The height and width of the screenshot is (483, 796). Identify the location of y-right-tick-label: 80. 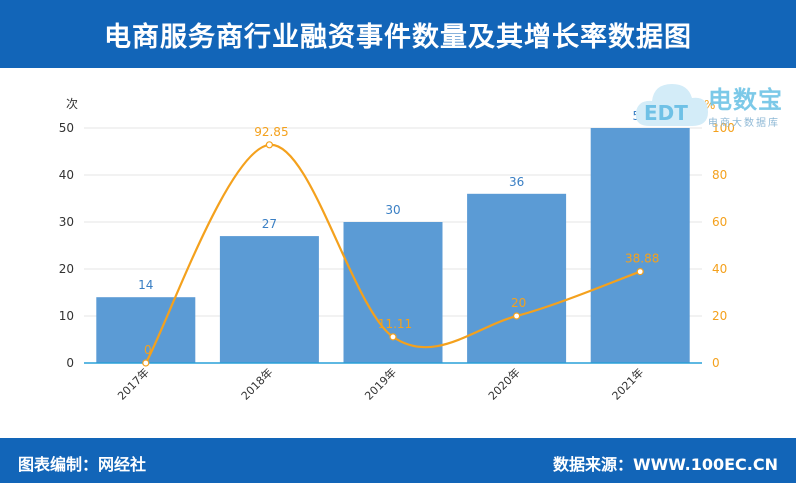
(719, 175).